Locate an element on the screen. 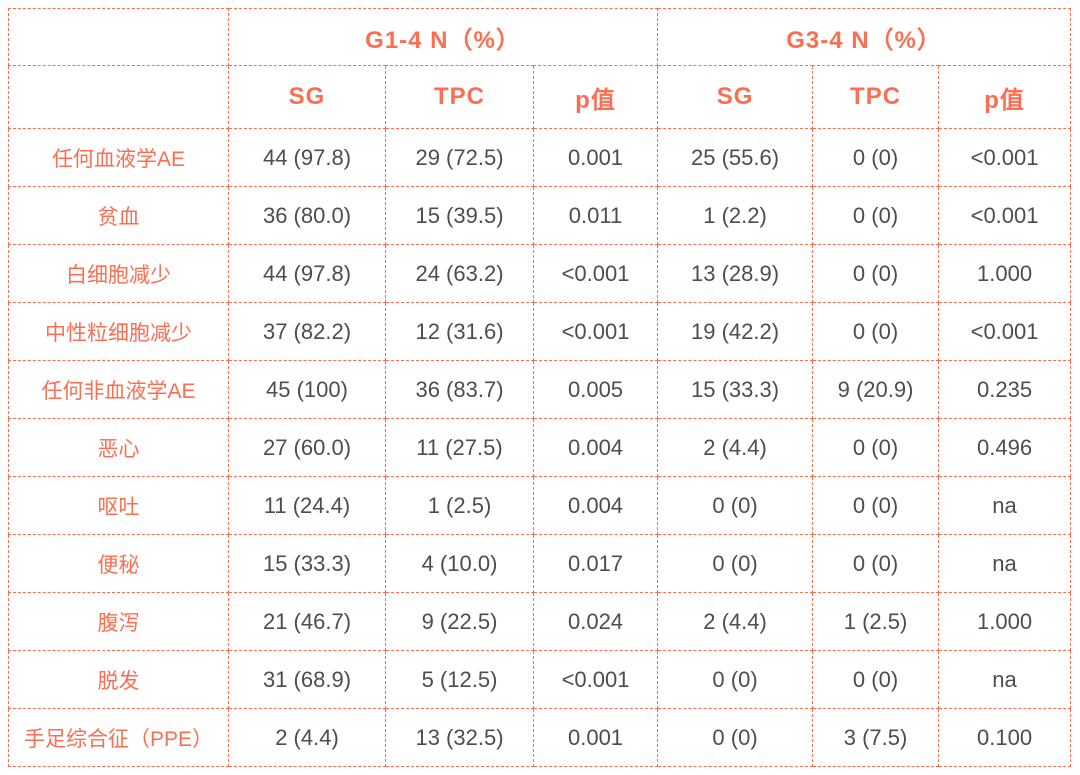 This screenshot has height=775, width=1080. data-cell: 21 (46.7) is located at coordinates (307, 621).